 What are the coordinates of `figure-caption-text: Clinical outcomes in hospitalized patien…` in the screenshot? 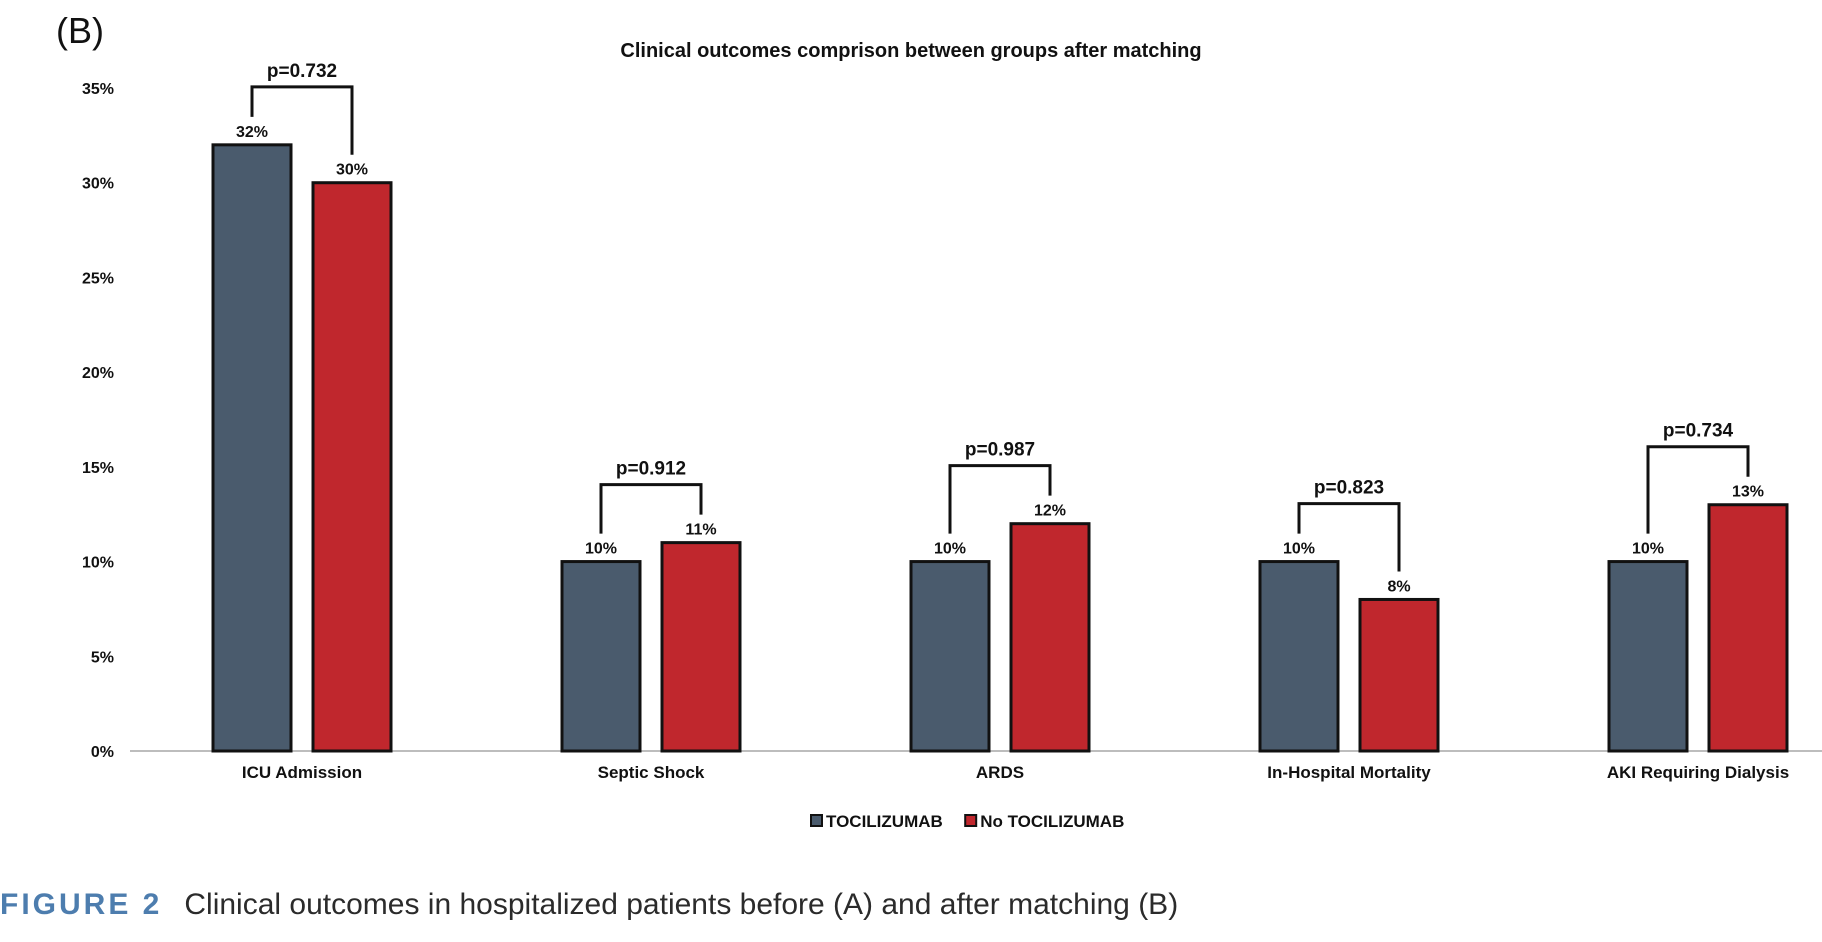 It's located at (681, 904).